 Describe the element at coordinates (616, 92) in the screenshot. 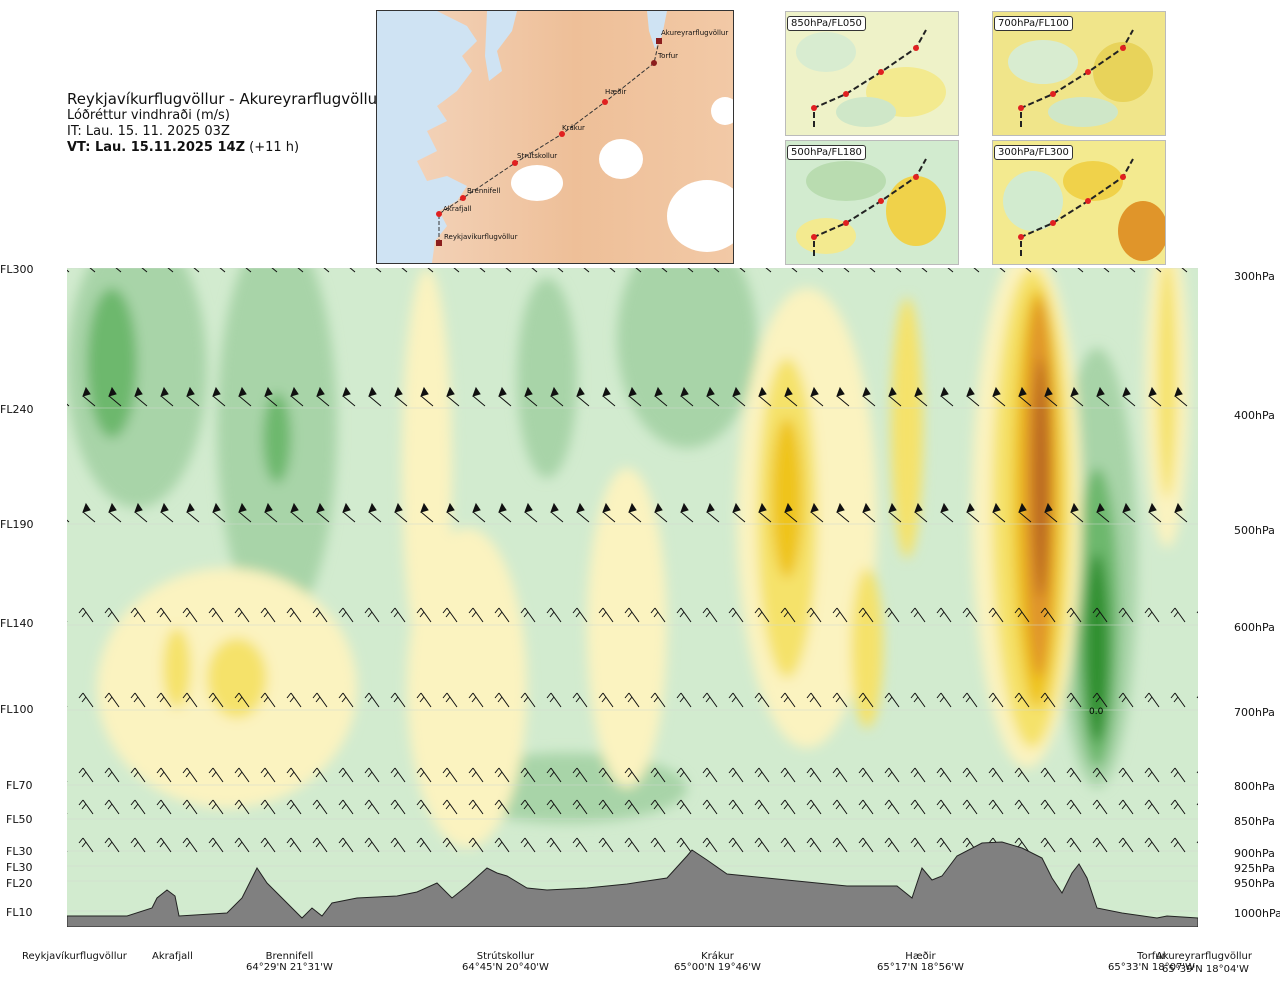

I see `map-label: Hæðir` at that location.